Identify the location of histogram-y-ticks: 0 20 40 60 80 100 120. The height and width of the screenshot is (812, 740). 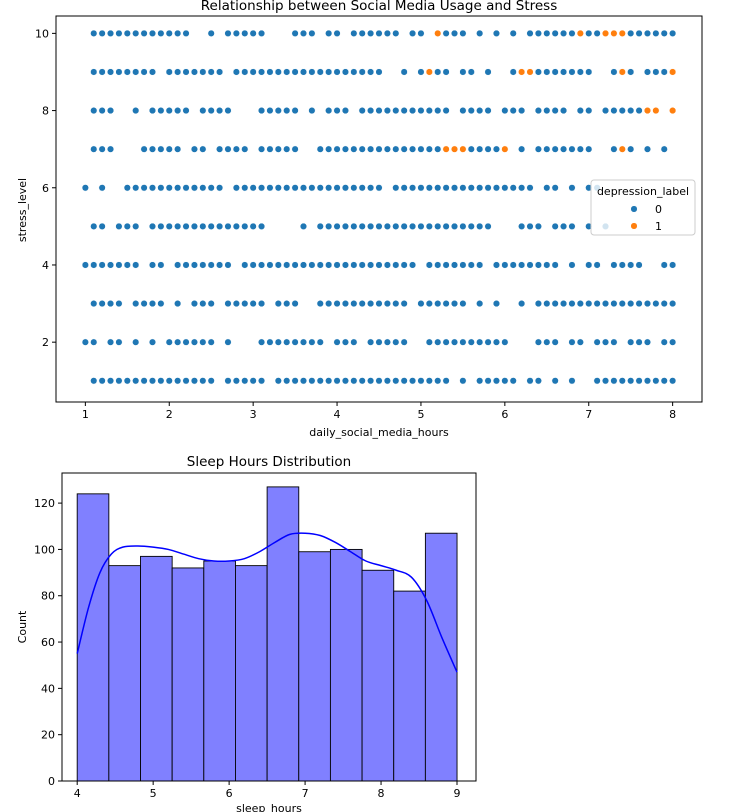
(48, 642).